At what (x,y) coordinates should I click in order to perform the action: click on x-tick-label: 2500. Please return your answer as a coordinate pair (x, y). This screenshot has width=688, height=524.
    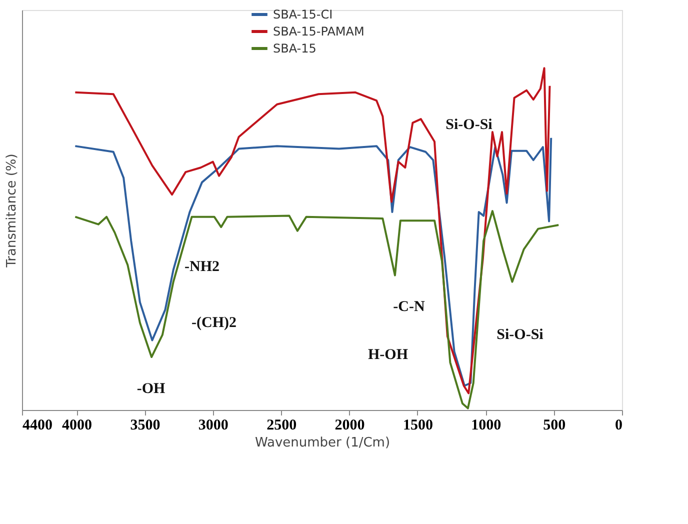
    Looking at the image, I should click on (281, 426).